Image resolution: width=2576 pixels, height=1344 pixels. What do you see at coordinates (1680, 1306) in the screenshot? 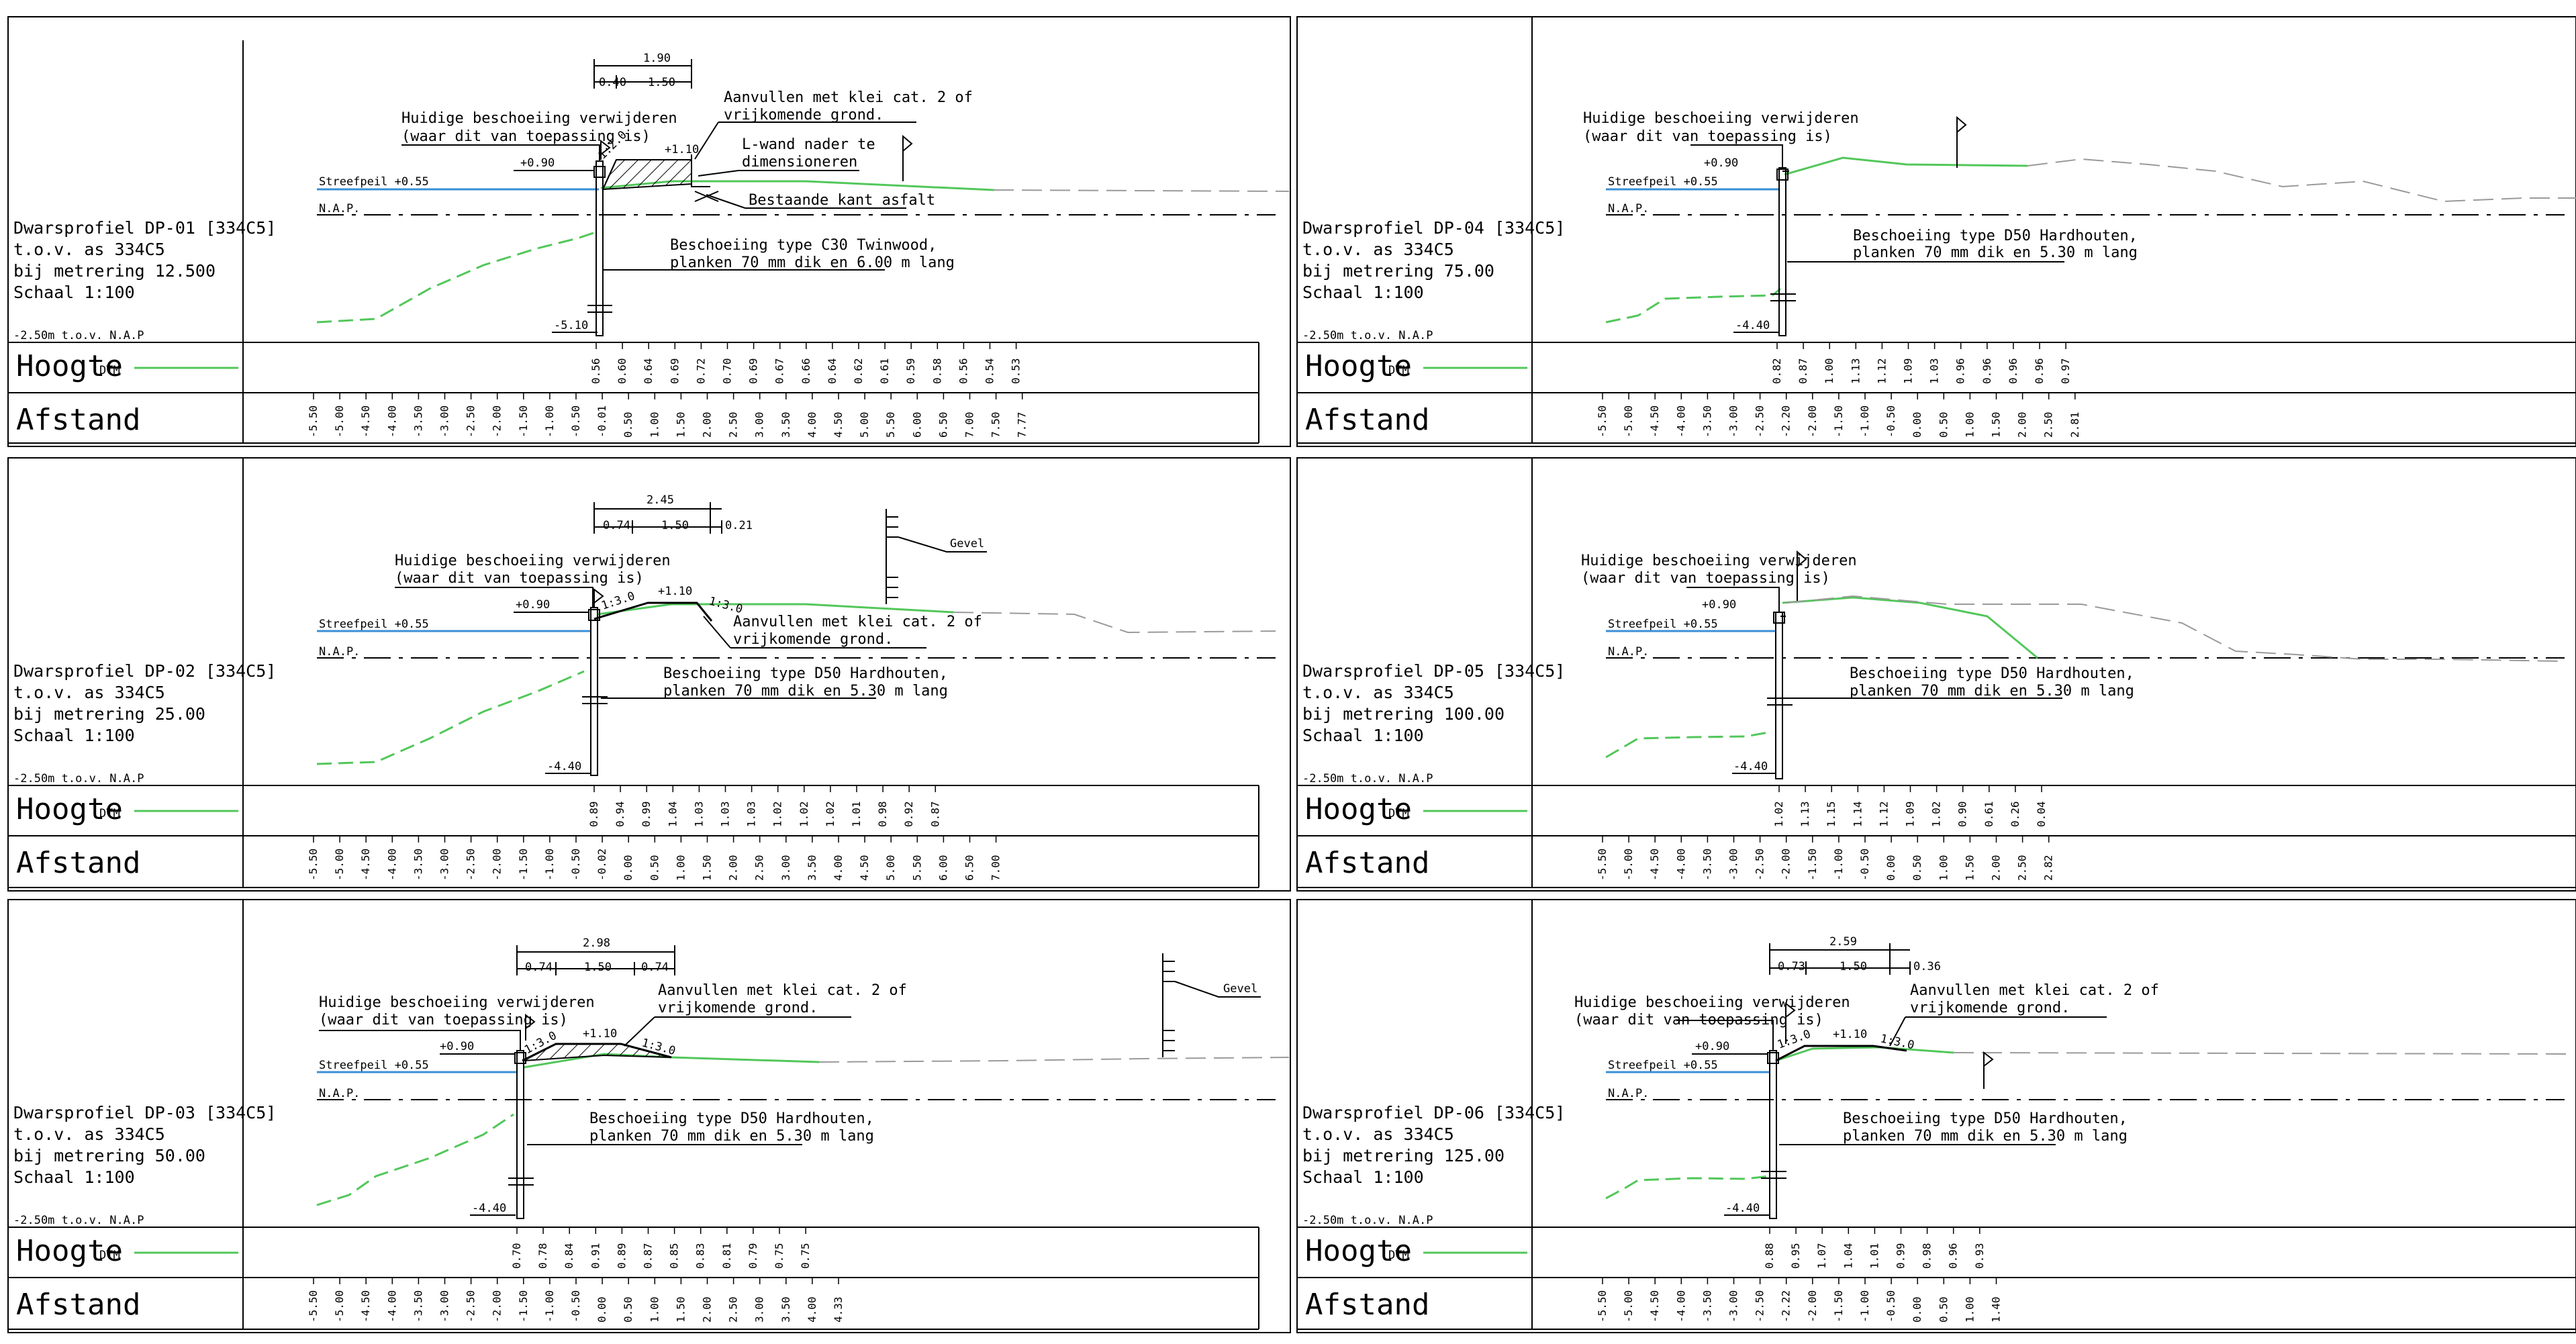
I see `afstand-dp06-3: -4.00` at bounding box center [1680, 1306].